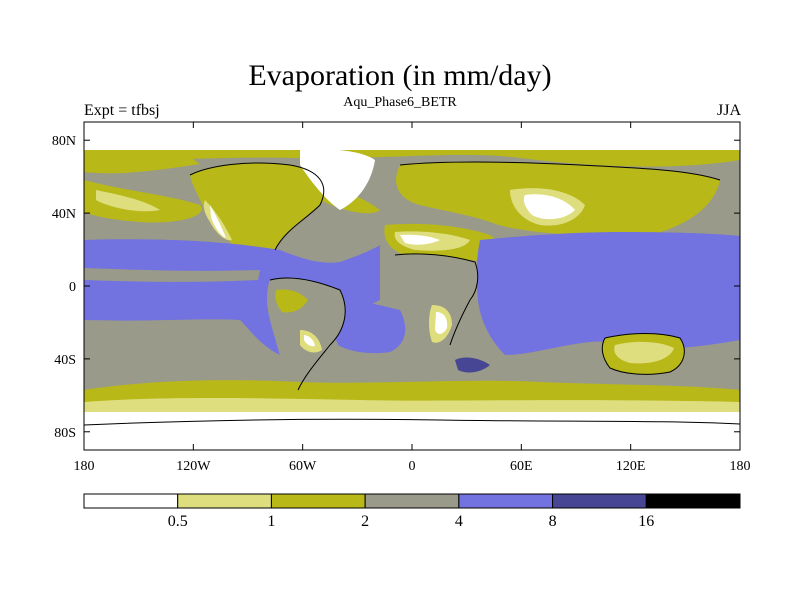 The height and width of the screenshot is (600, 800). Describe the element at coordinates (72, 287) in the screenshot. I see `lat-tick-label: 0` at that location.